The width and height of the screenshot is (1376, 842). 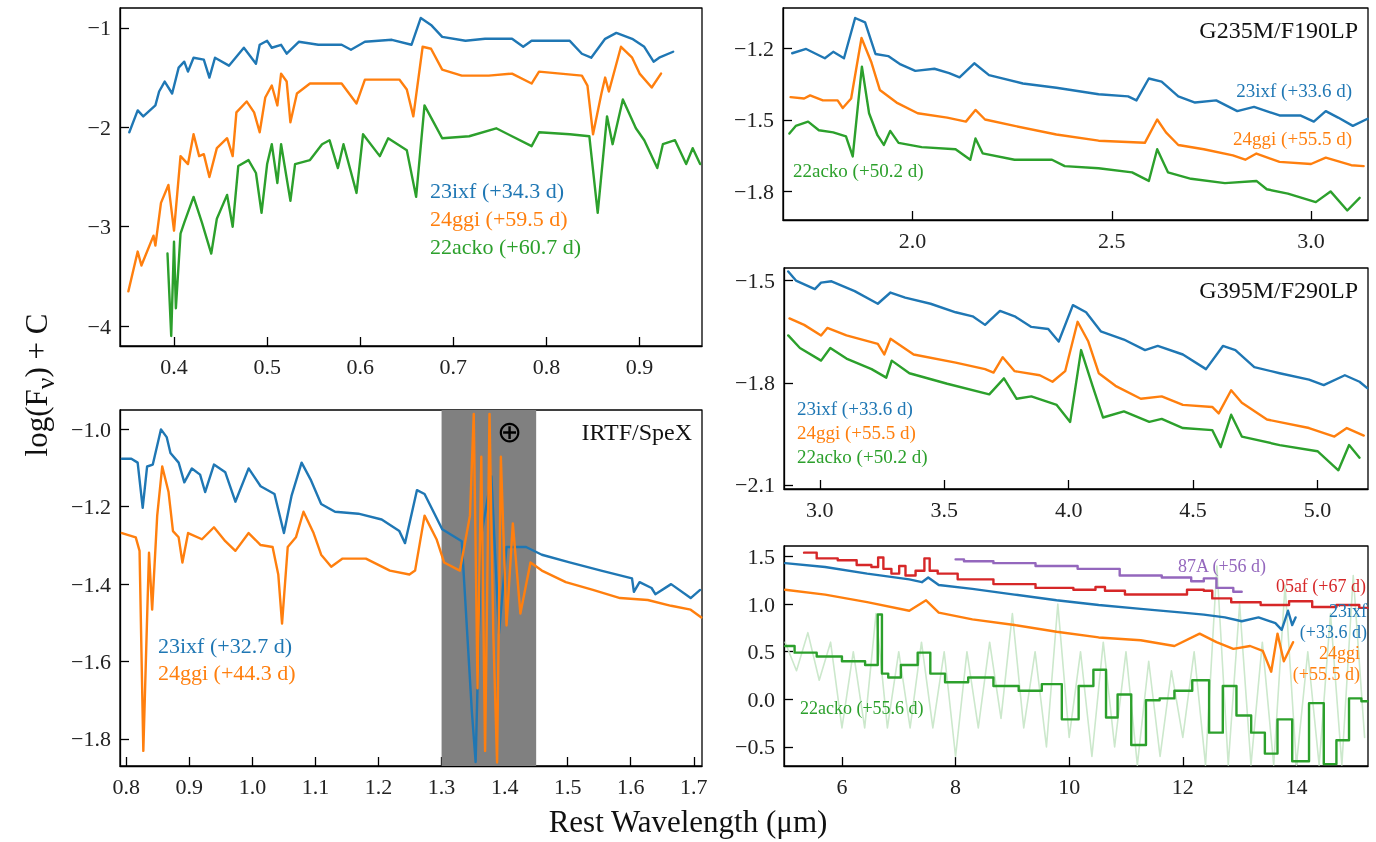 I want to click on y-tick-label: −1.4, so click(x=91, y=584).